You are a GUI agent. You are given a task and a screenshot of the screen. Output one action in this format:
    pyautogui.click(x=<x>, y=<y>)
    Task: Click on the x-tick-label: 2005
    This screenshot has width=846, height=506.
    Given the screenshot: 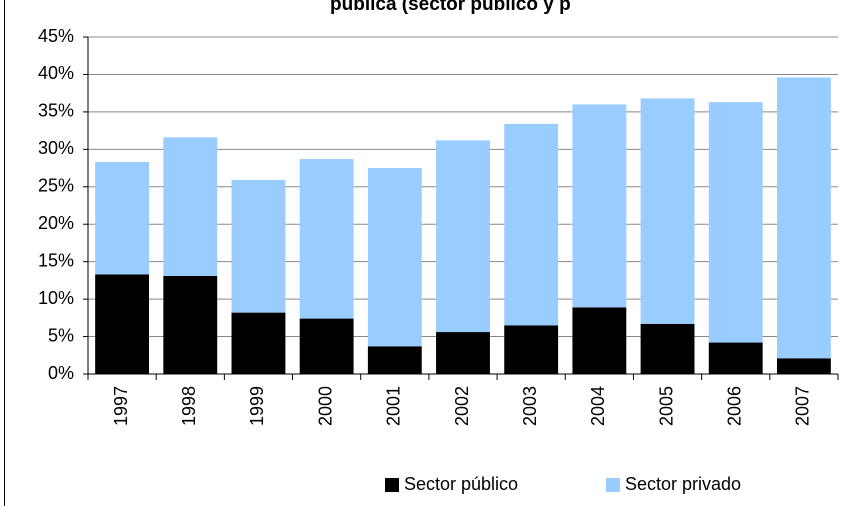 What is the action you would take?
    pyautogui.click(x=666, y=406)
    